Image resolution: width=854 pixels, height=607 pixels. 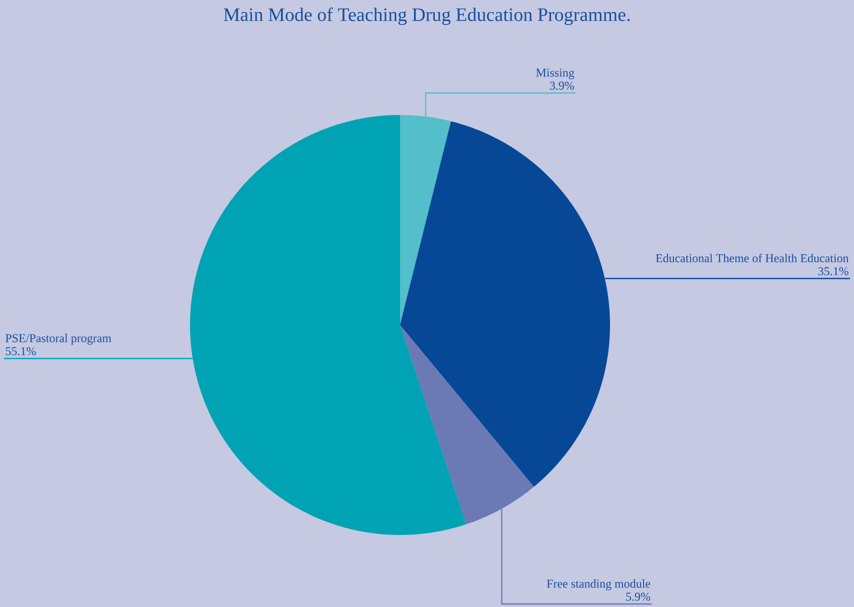 I want to click on slice-label: PSE/Pastoral program, so click(x=59, y=339).